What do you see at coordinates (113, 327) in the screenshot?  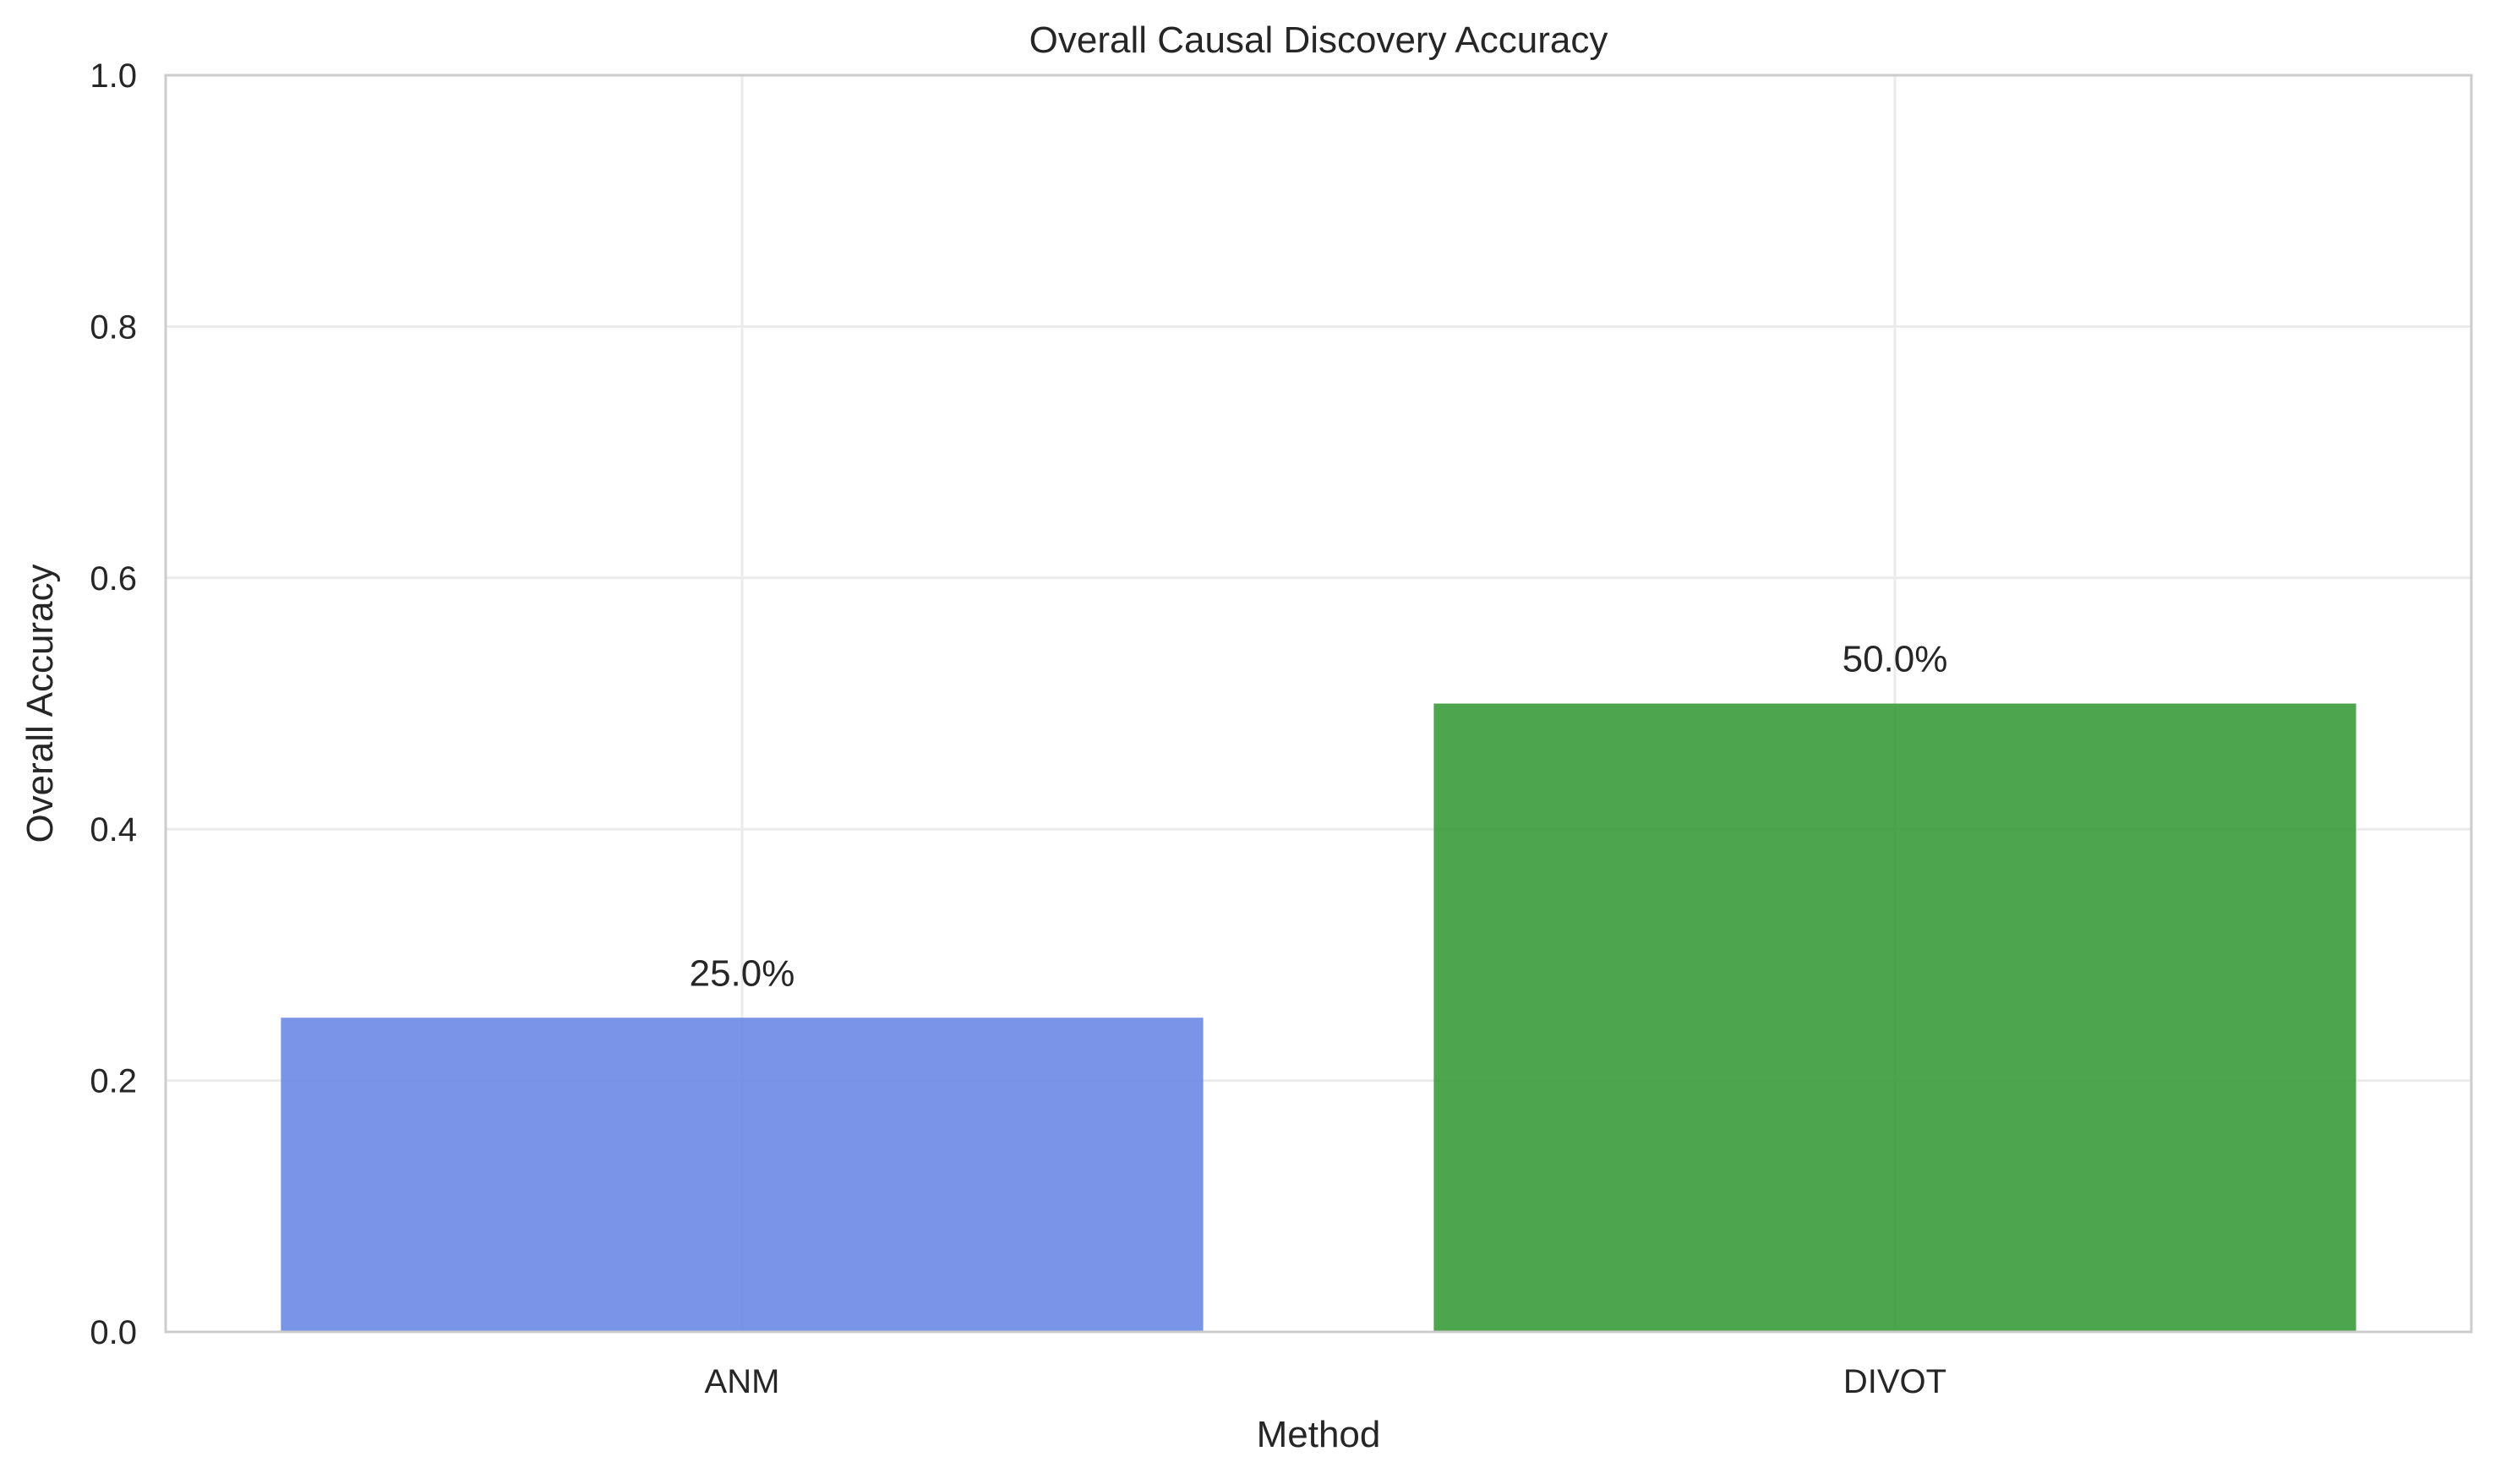 I see `y-tick-label: 0.8` at bounding box center [113, 327].